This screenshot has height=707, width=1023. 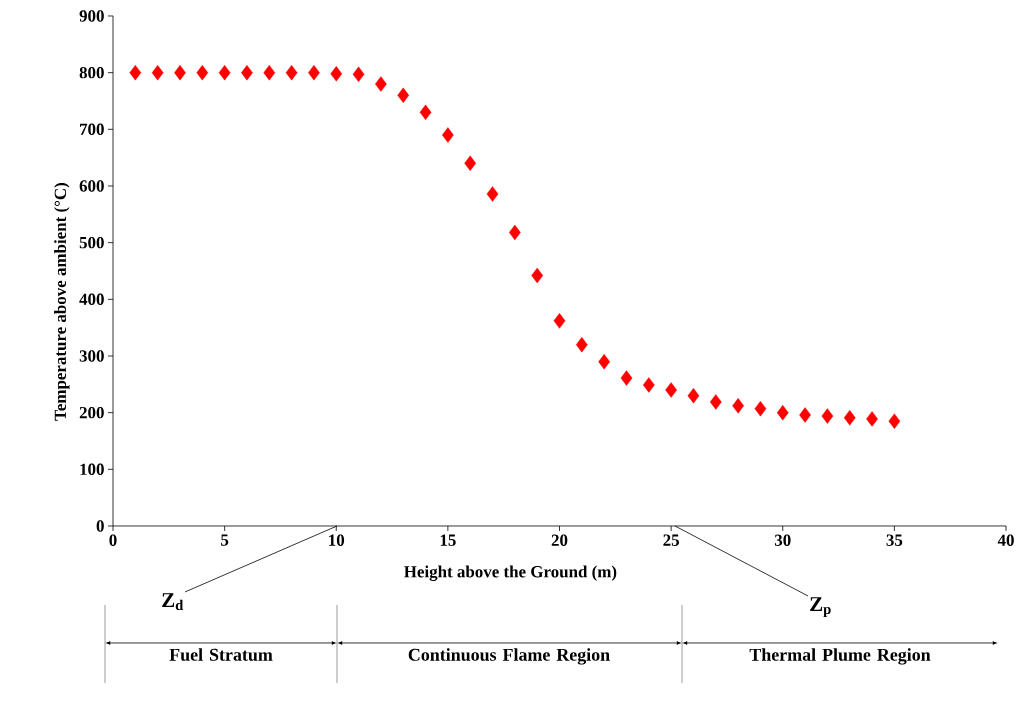 I want to click on x-tick-label: 40, so click(x=1005, y=540).